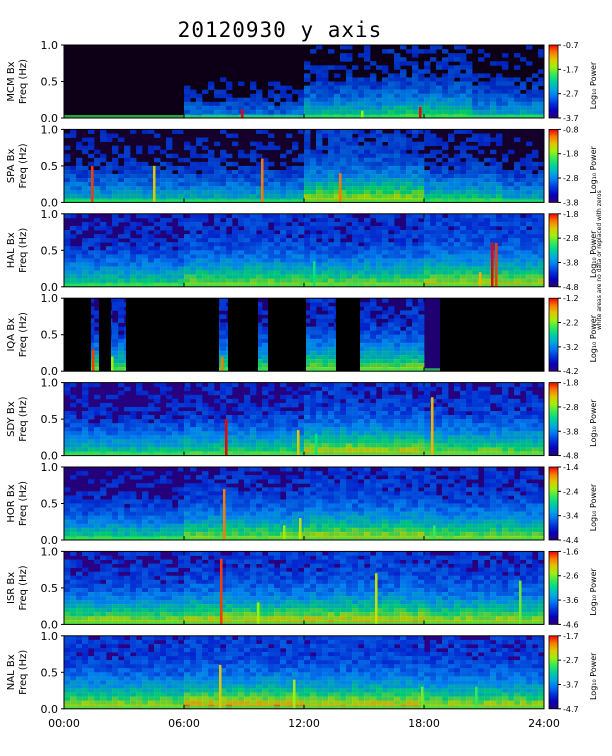 Image resolution: width=612 pixels, height=756 pixels. I want to click on y-axis-label: MCM Bx, so click(11, 81).